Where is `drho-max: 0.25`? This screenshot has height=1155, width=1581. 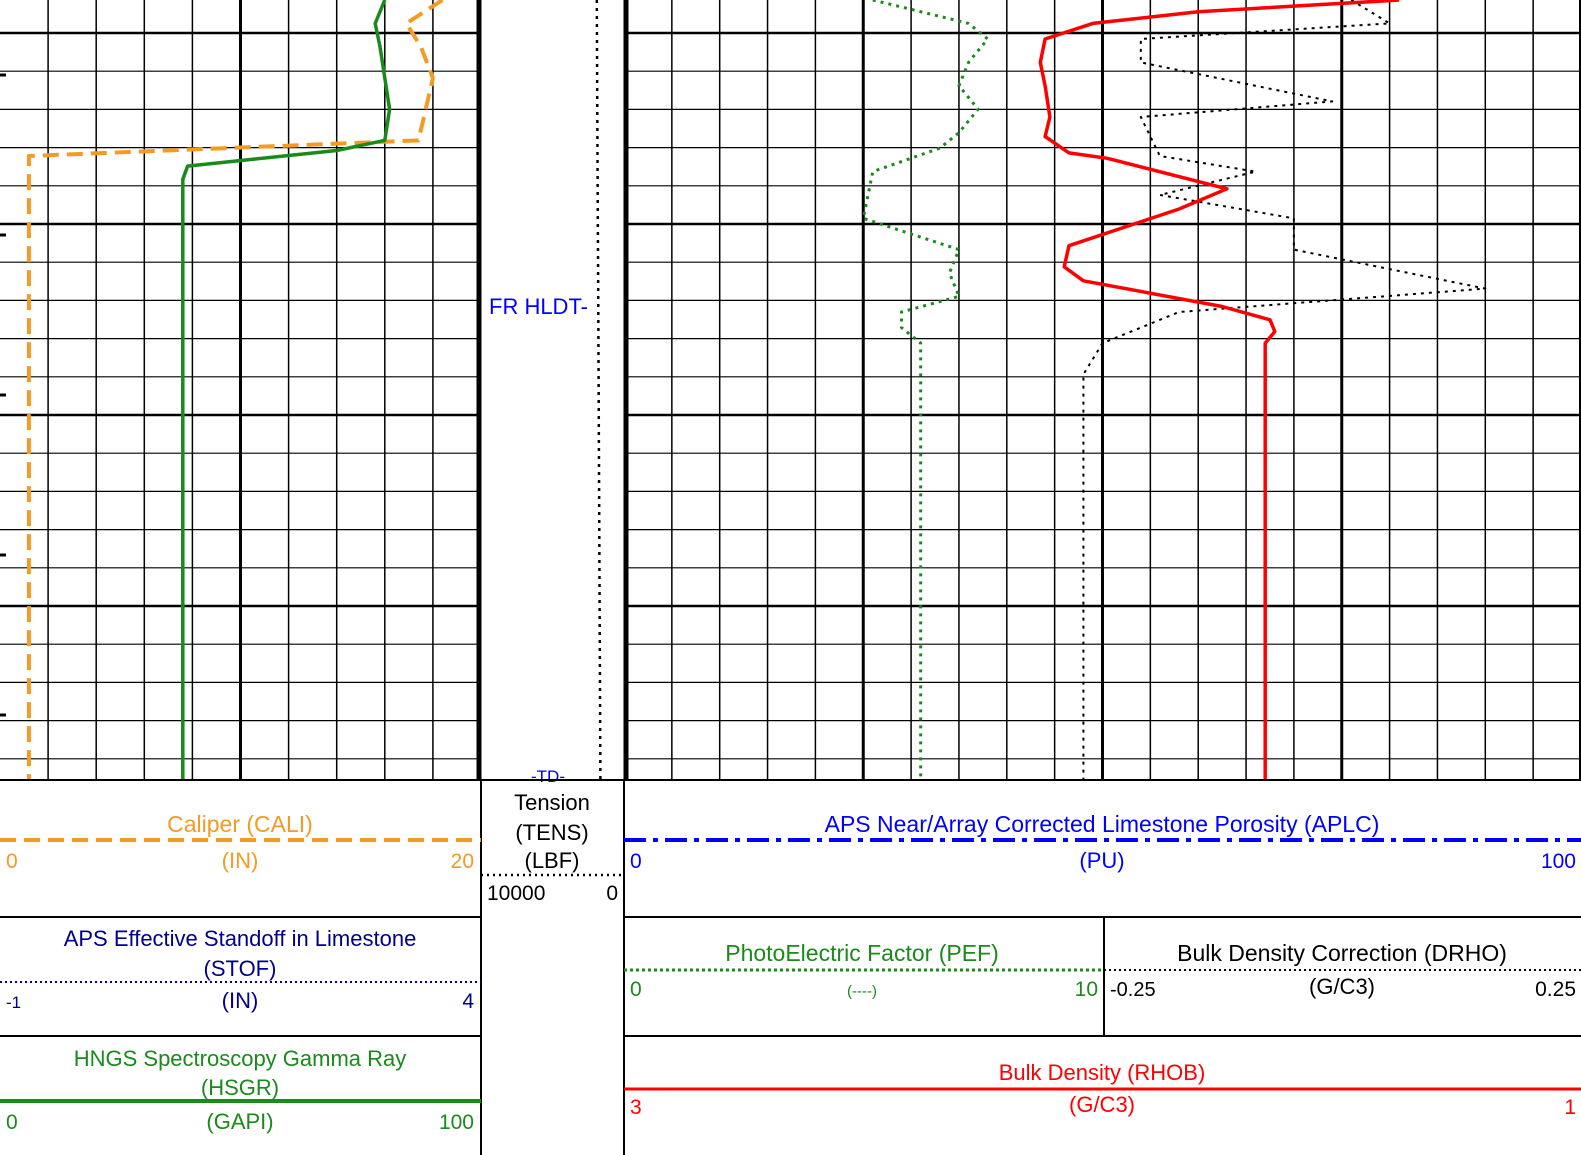
drho-max: 0.25 is located at coordinates (1555, 989).